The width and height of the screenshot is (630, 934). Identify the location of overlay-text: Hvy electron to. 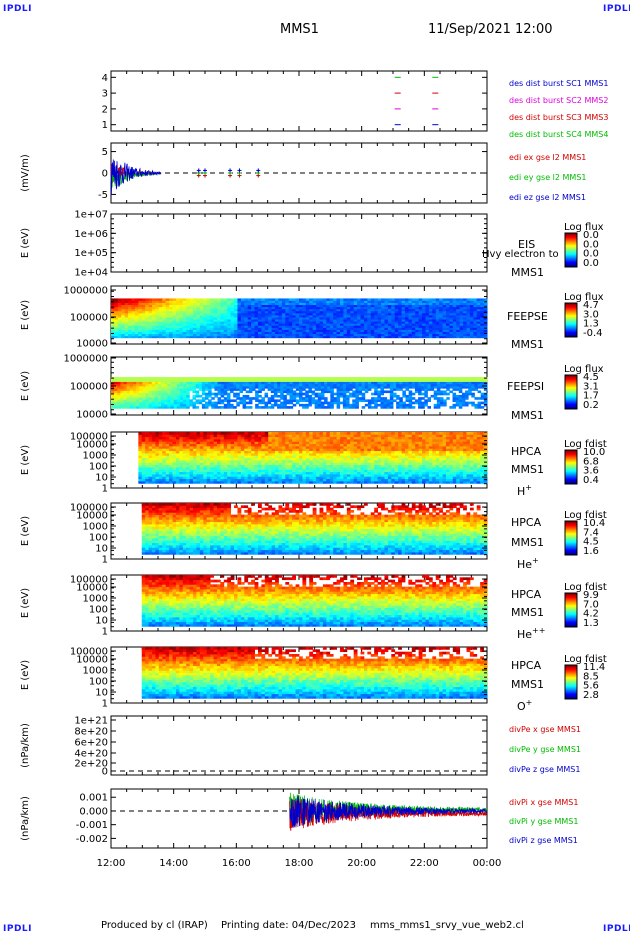
(520, 254).